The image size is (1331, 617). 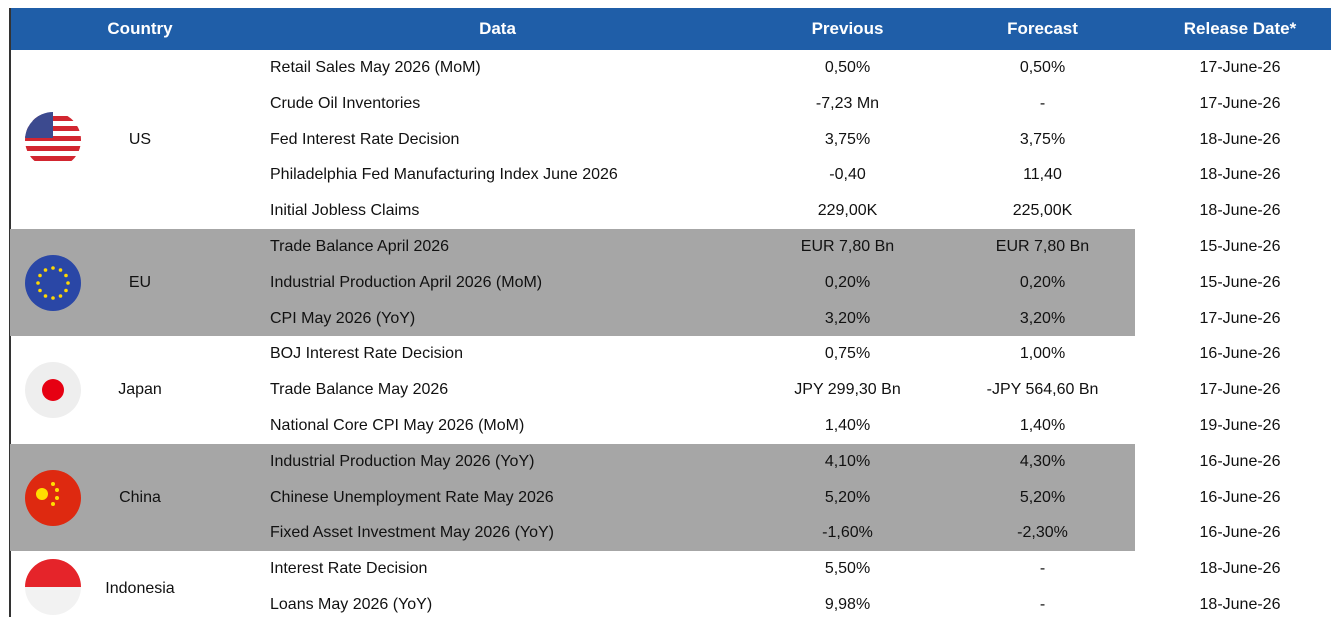 I want to click on indicator-name: Initial Jobless Claims, so click(x=345, y=211).